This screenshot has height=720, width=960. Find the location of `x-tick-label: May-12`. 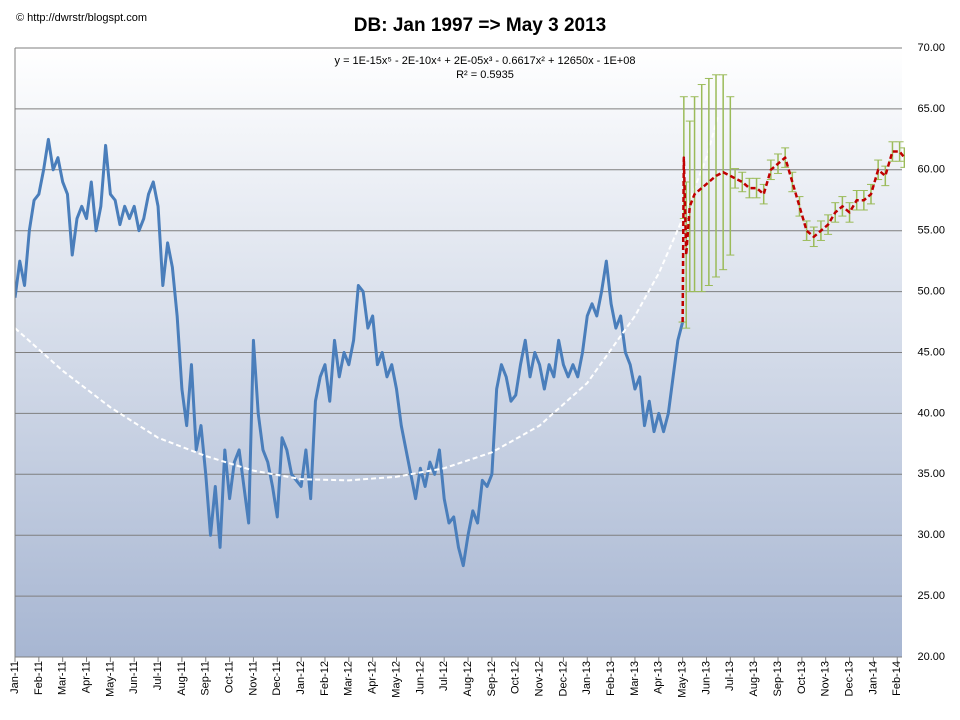

x-tick-label: May-12 is located at coordinates (396, 679).